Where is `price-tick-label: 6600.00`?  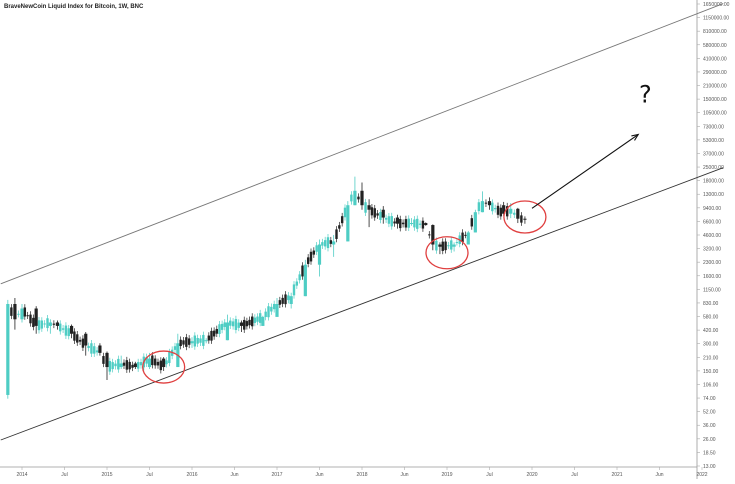 price-tick-label: 6600.00 is located at coordinates (712, 222).